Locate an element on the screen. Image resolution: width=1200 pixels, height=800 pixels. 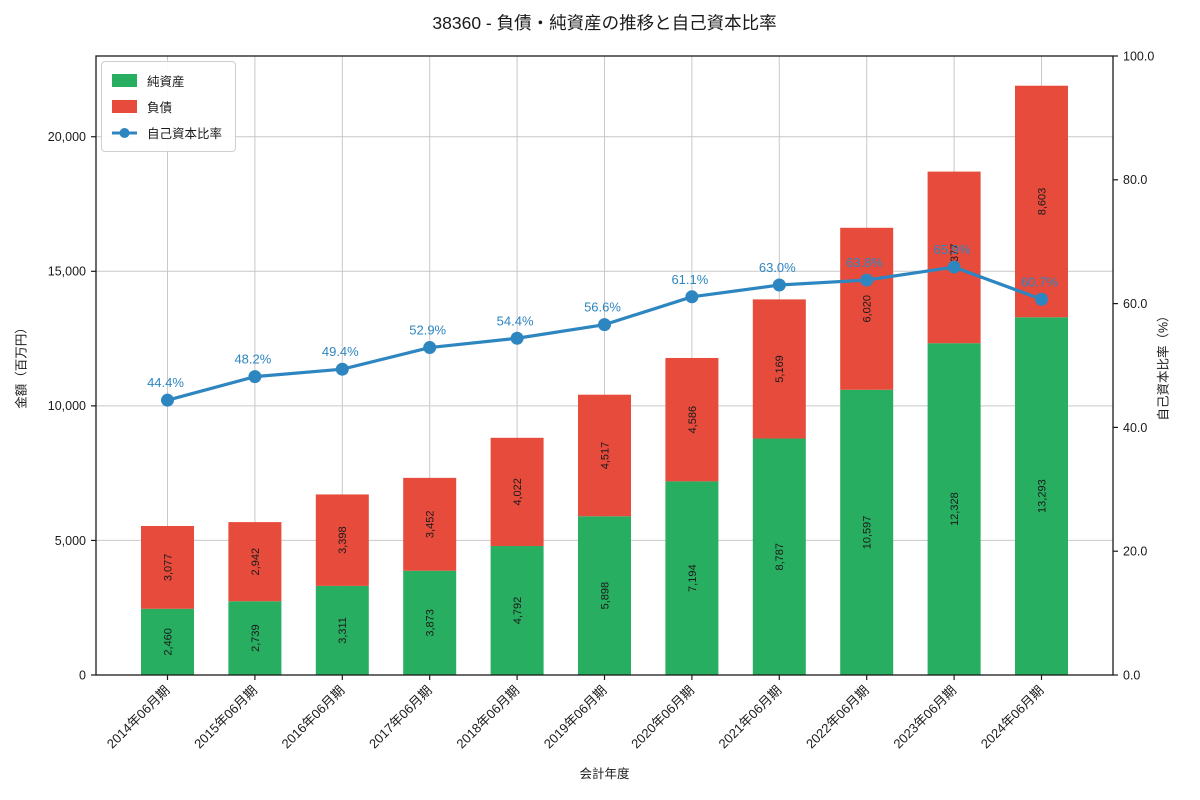
x-tick-label: 2014年06月期 is located at coordinates (138, 717).